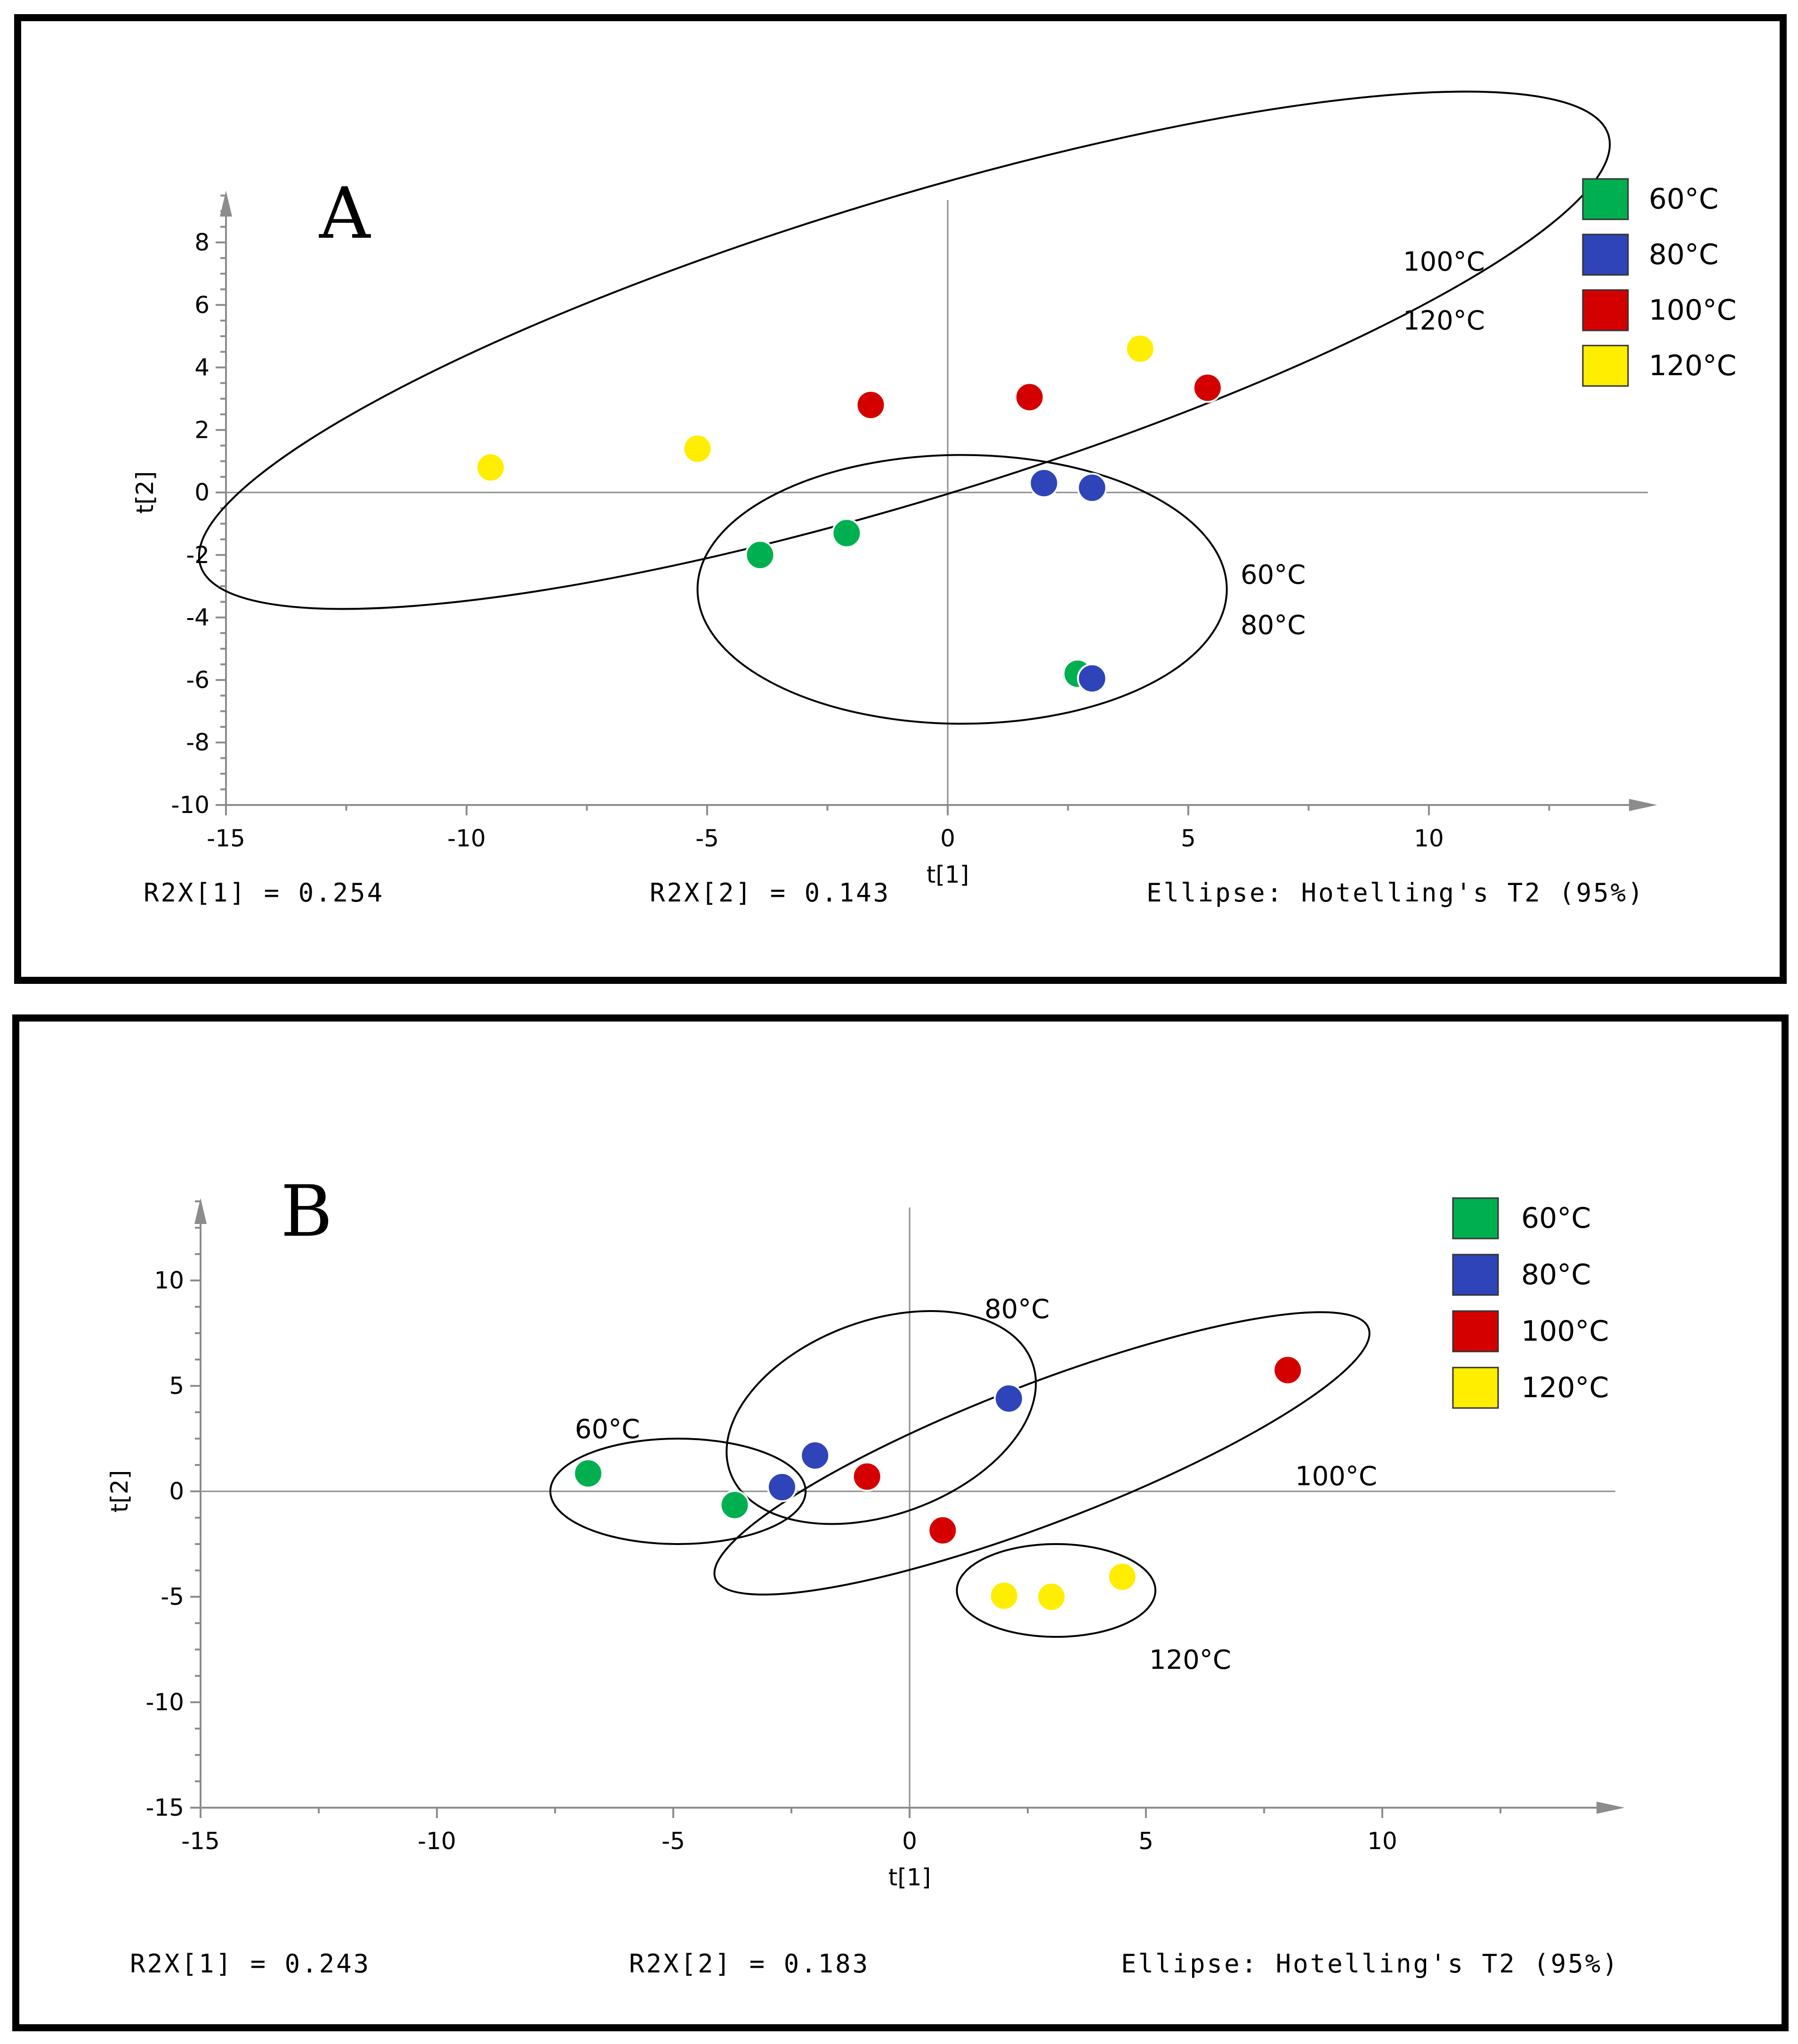 This screenshot has width=1798, height=2044. Describe the element at coordinates (198, 617) in the screenshot. I see `y-tick-label: -4` at that location.